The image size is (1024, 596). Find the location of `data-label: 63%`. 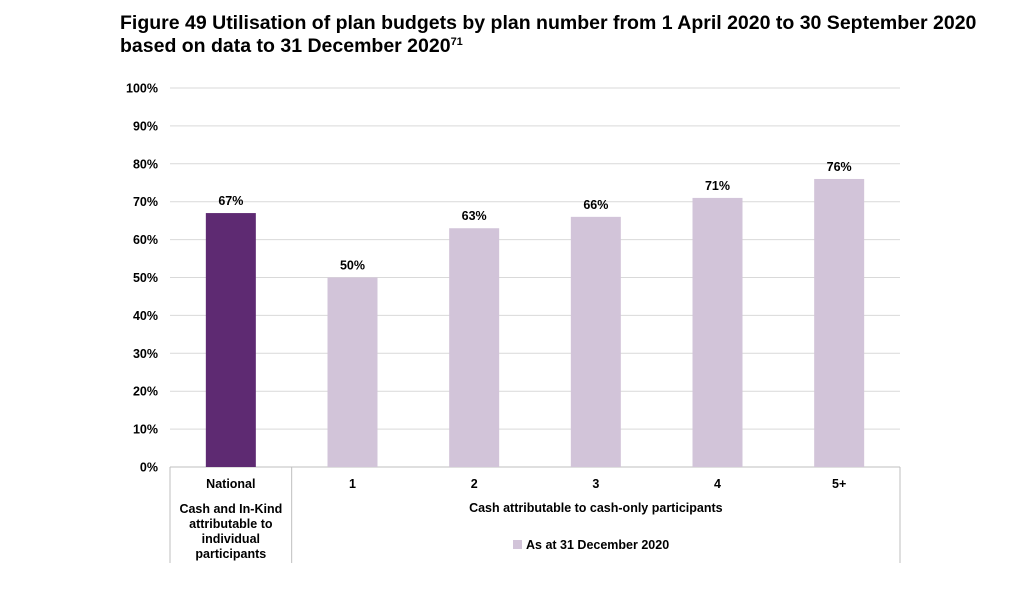

data-label: 63% is located at coordinates (474, 216).